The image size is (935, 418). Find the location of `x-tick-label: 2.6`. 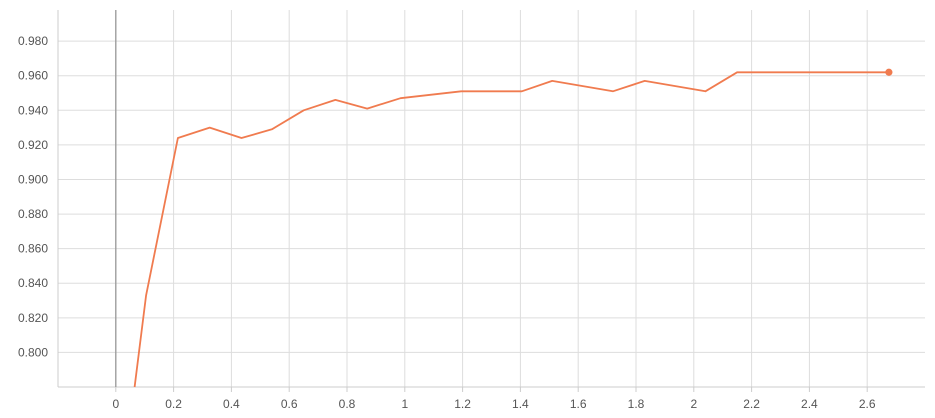

x-tick-label: 2.6 is located at coordinates (867, 404).